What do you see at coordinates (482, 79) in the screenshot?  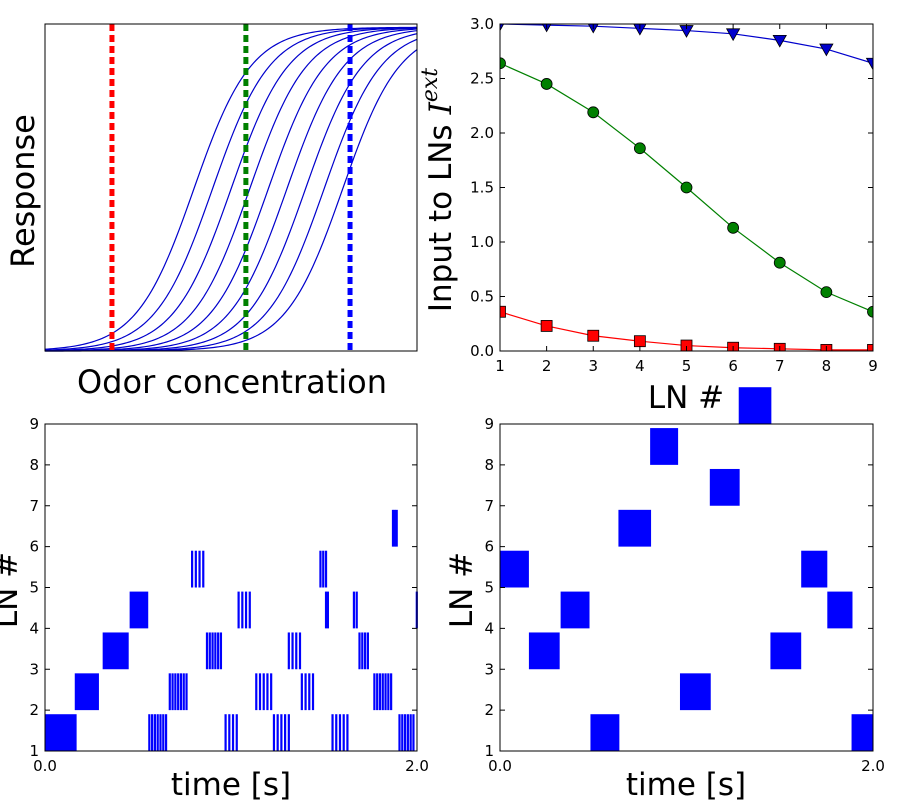 I see `y-tick-label: 2.5` at bounding box center [482, 79].